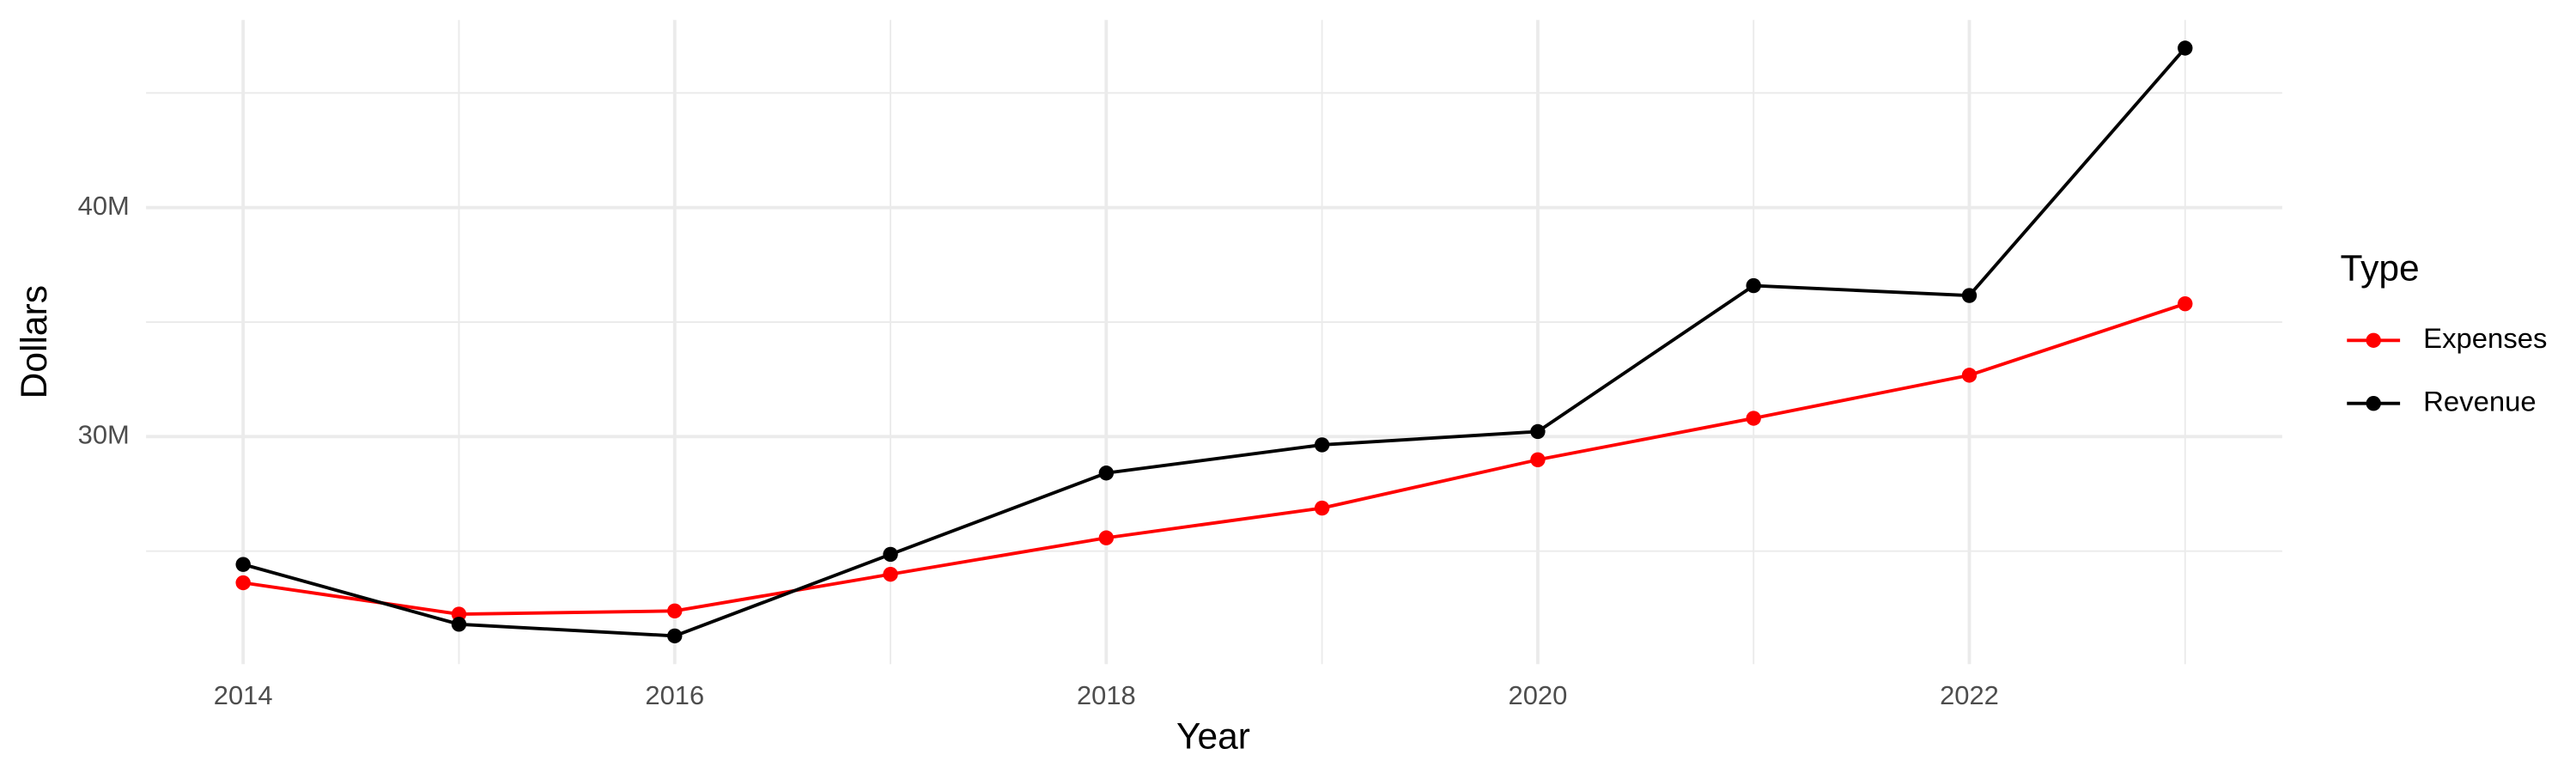 The image size is (2576, 773). Describe the element at coordinates (2380, 268) in the screenshot. I see `legend-title: Type` at that location.